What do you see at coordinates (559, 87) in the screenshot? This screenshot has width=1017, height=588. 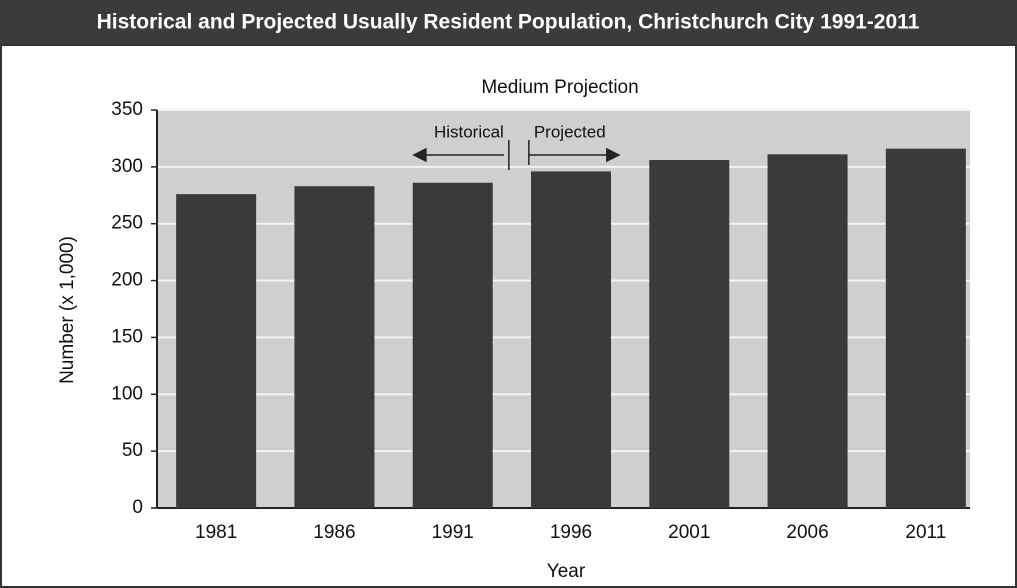 I see `chart-subtitle: Medium Projection` at bounding box center [559, 87].